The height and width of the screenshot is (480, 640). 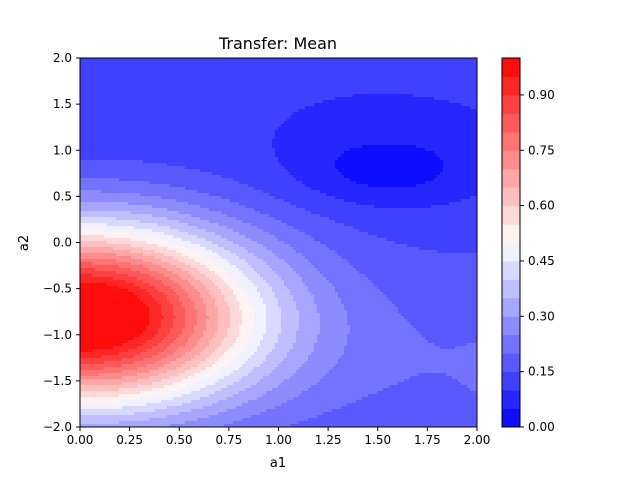 I want to click on chart-title: Transfer: Mean, so click(x=277, y=43).